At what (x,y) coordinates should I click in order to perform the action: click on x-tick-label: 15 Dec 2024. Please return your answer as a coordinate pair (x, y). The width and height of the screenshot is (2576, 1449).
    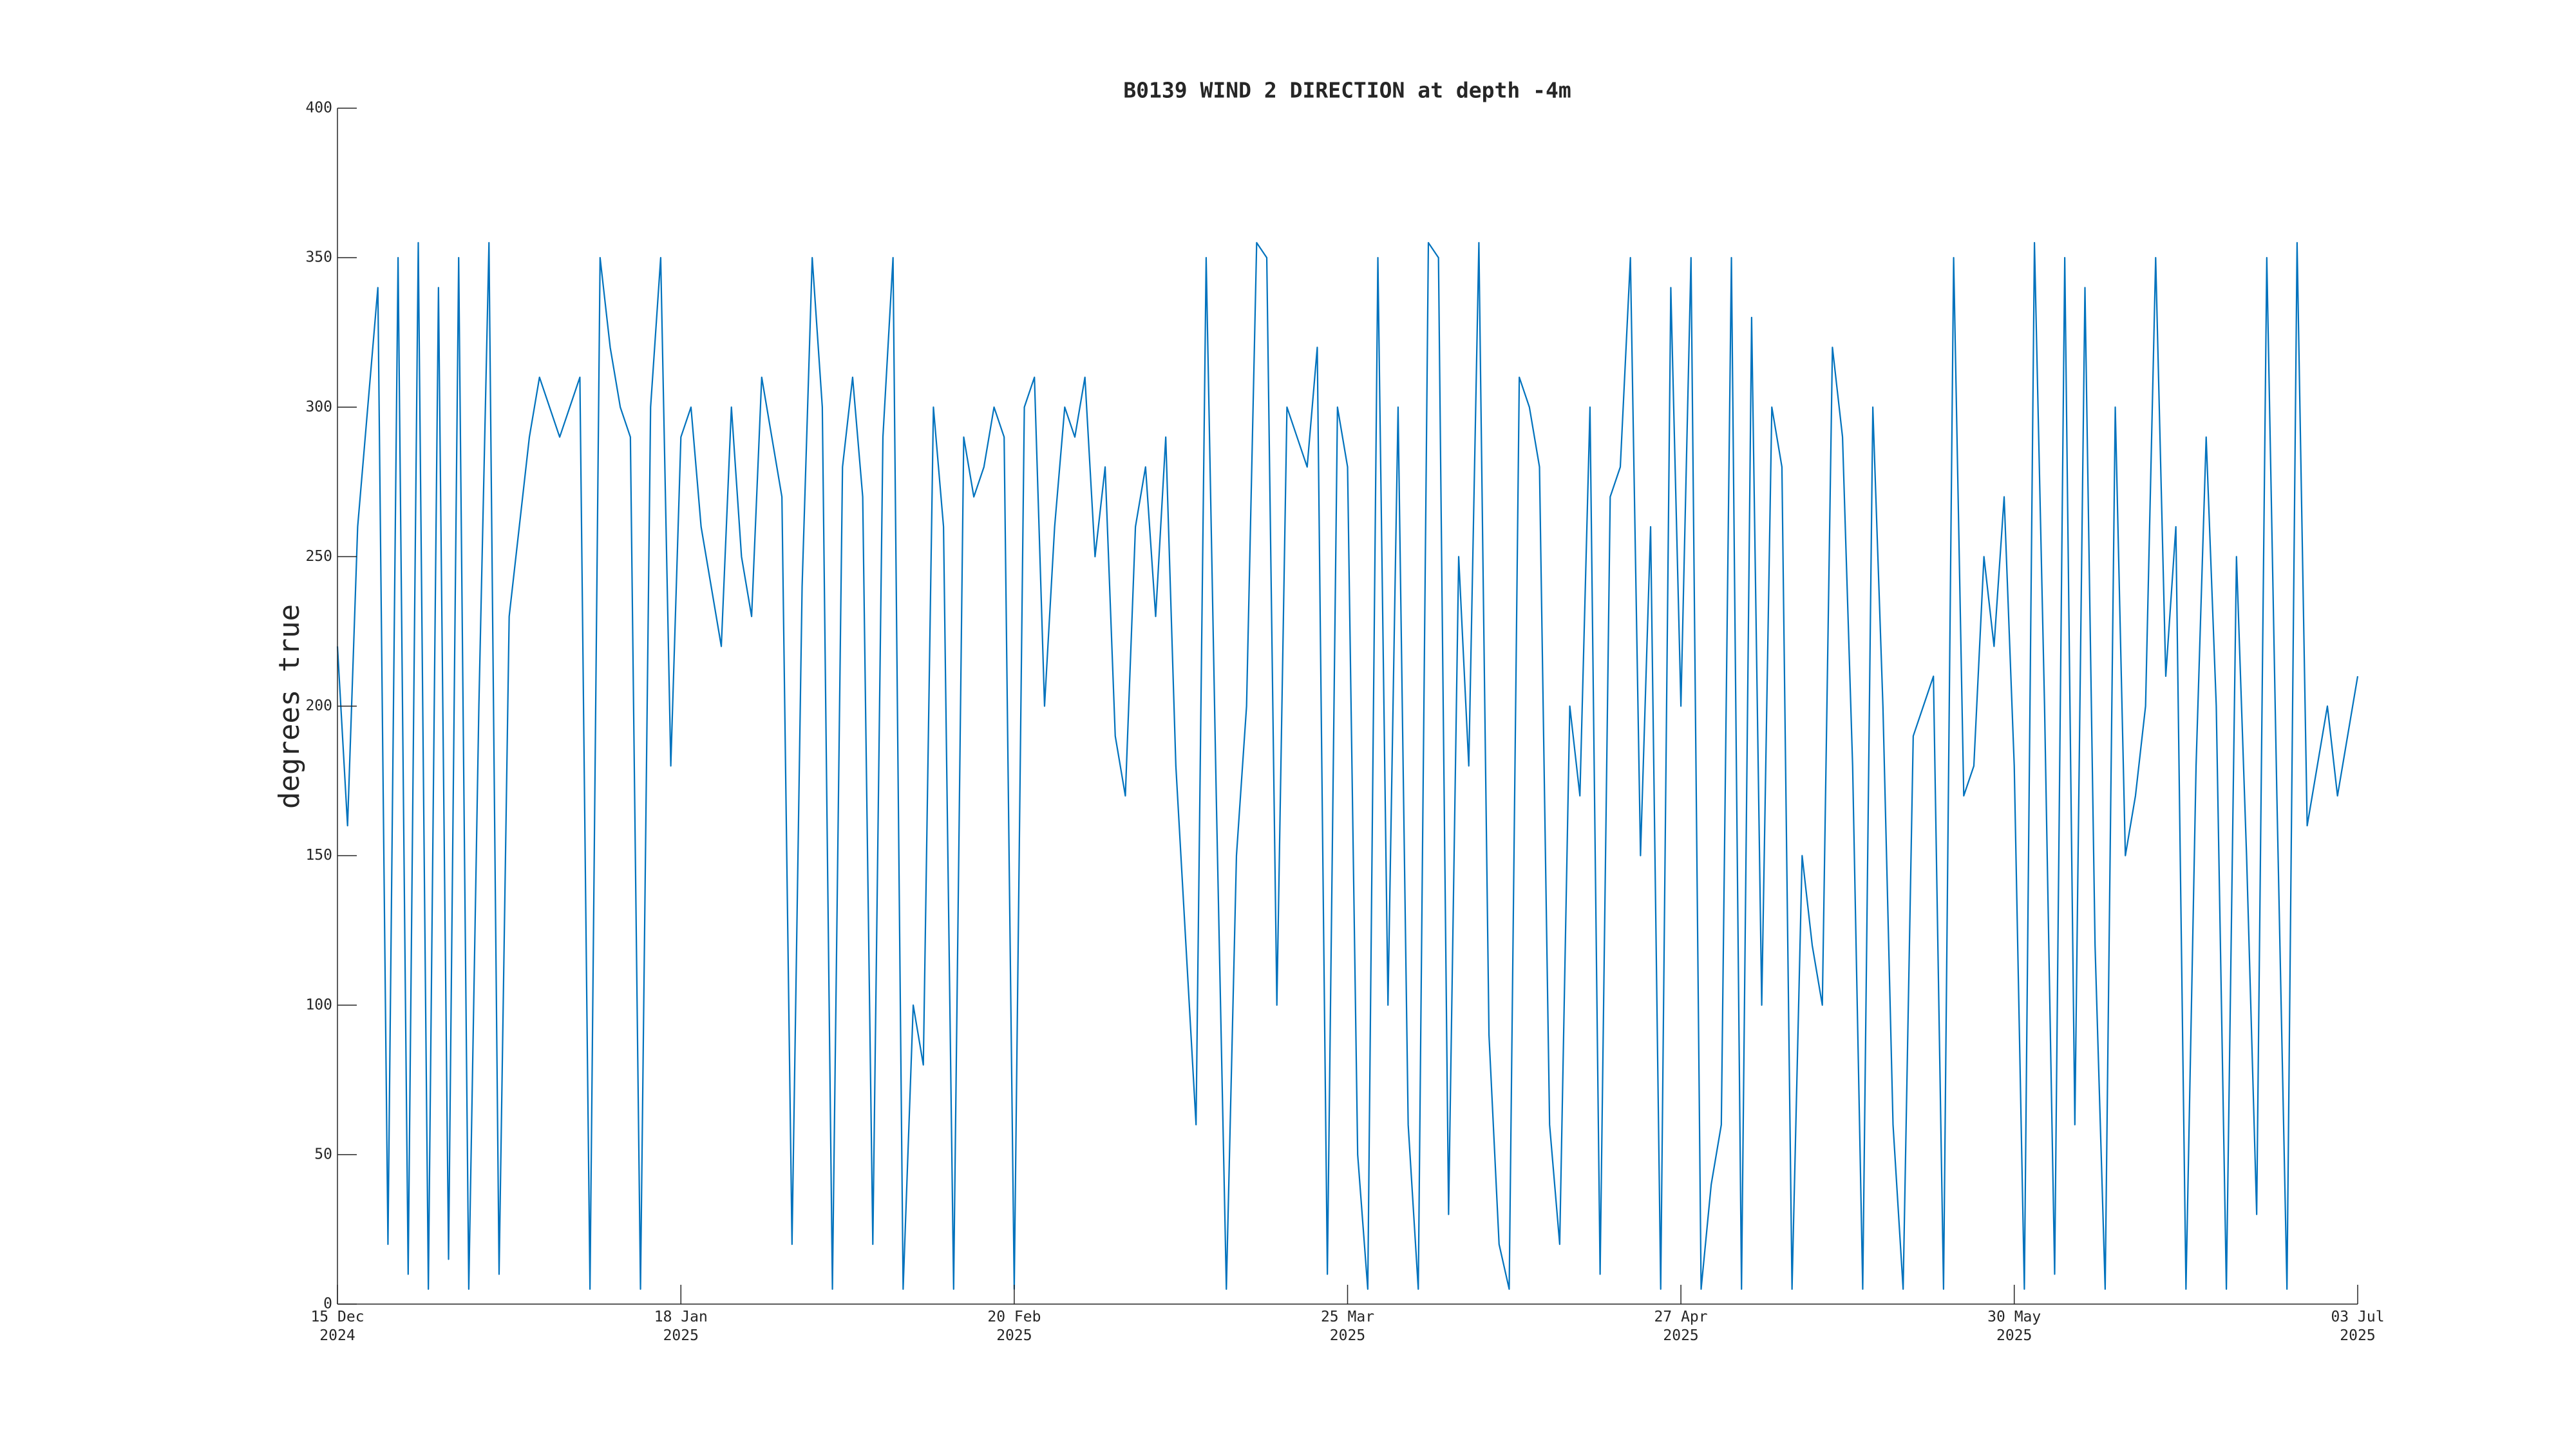
    Looking at the image, I should click on (337, 1326).